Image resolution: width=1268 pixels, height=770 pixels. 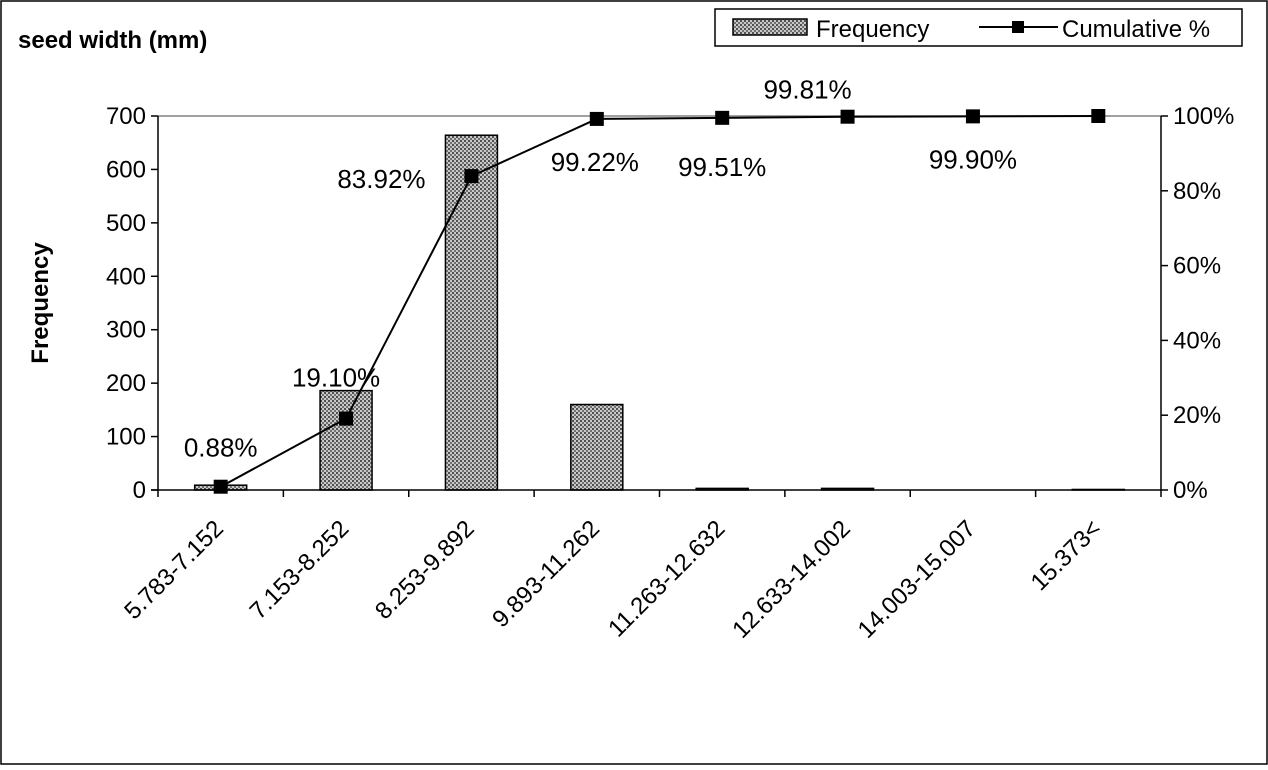 I want to click on y-tick-label: 200, so click(x=126, y=383).